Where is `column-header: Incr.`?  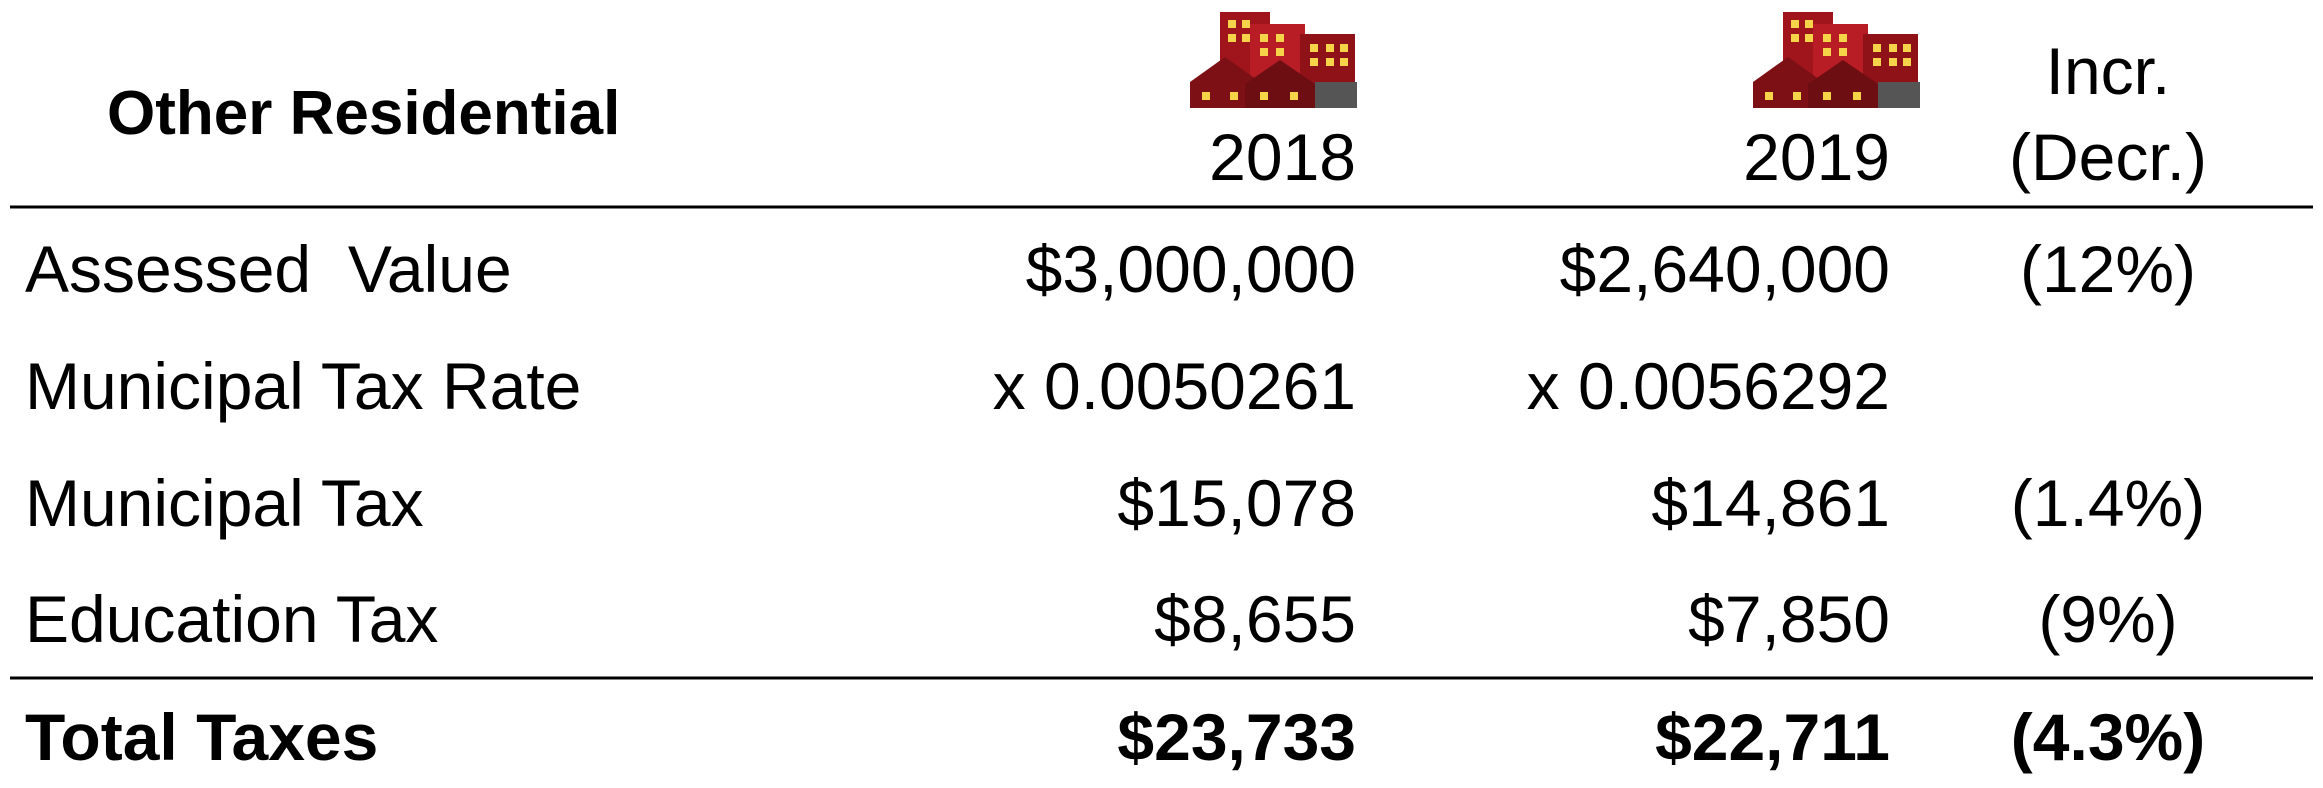
column-header: Incr. is located at coordinates (2108, 71).